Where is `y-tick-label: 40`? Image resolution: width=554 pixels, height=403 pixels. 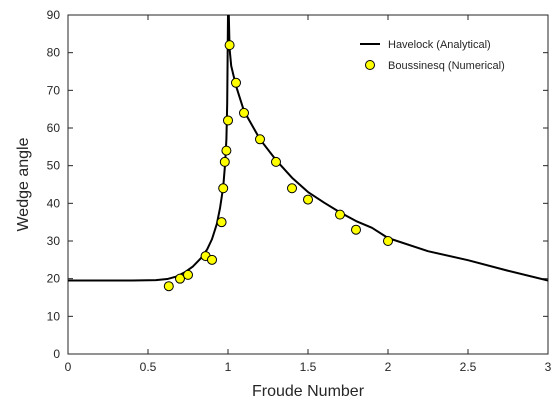
y-tick-label: 40 is located at coordinates (54, 203).